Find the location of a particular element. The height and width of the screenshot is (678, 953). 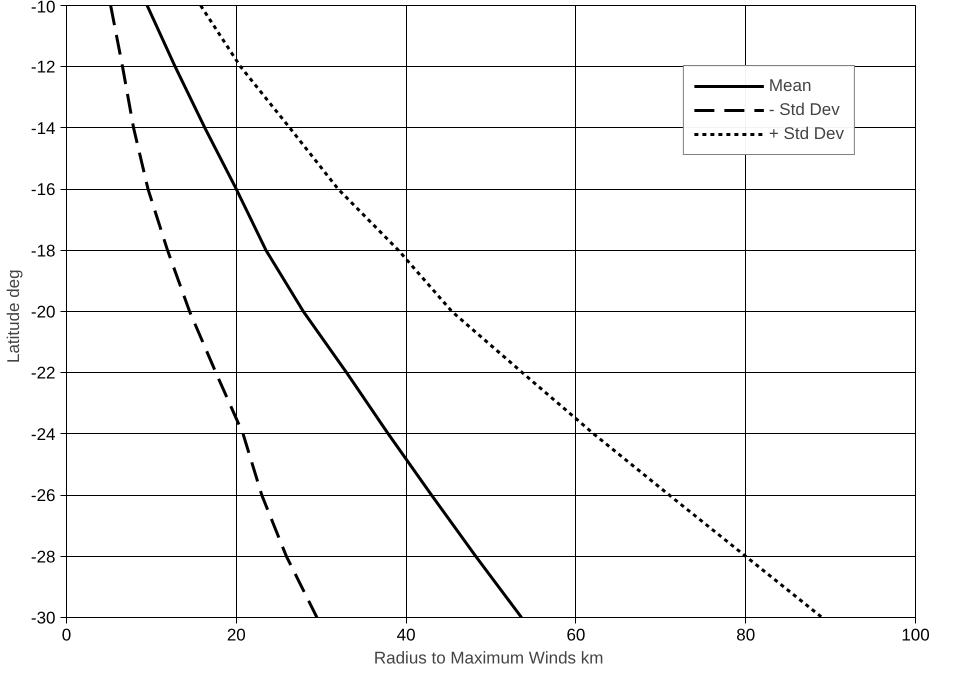

y-tick-label: -24 is located at coordinates (43, 434).